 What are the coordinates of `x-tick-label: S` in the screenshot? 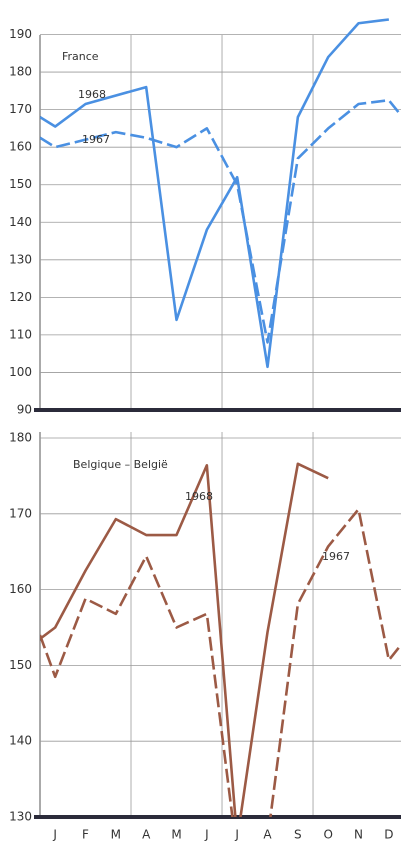 It's located at (298, 835).